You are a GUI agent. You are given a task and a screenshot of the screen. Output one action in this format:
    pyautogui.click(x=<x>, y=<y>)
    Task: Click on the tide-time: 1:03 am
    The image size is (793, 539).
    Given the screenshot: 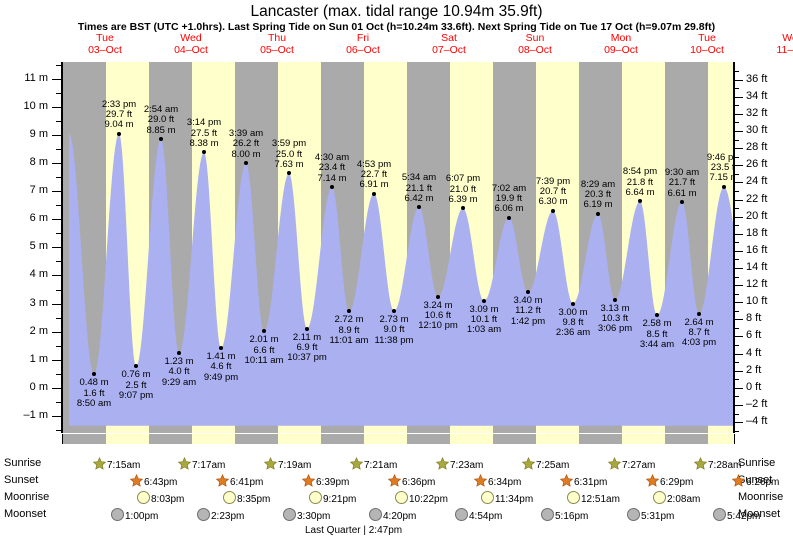 What is the action you would take?
    pyautogui.click(x=484, y=330)
    